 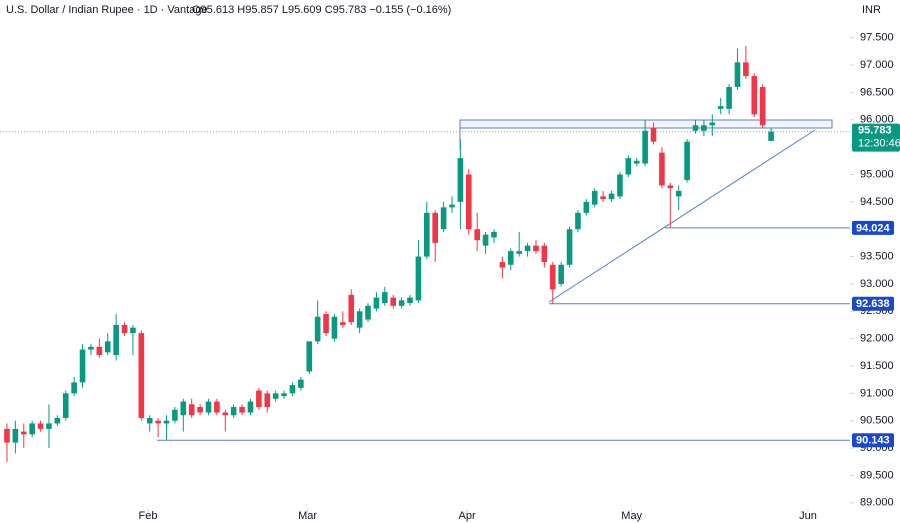 I want to click on y-tick-label: 92.000, so click(x=877, y=339).